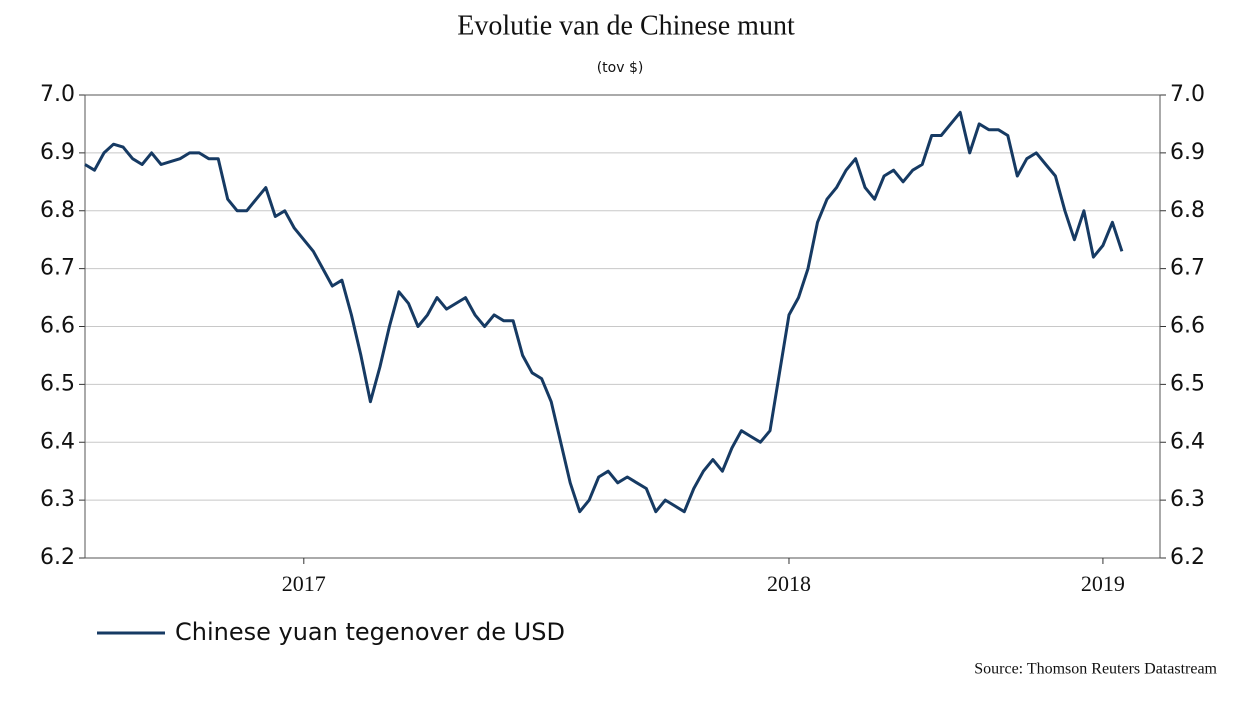  I want to click on y-tick-label: 7.0, so click(57, 94).